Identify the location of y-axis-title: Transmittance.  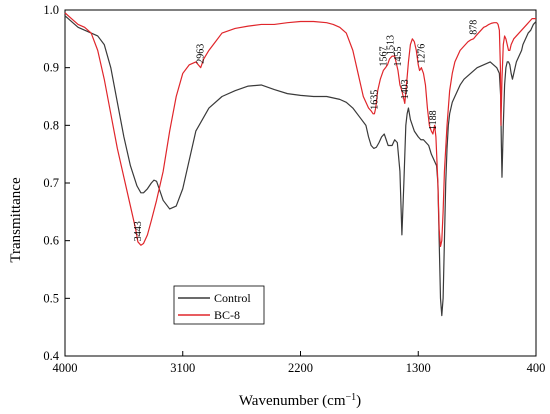
(16, 220).